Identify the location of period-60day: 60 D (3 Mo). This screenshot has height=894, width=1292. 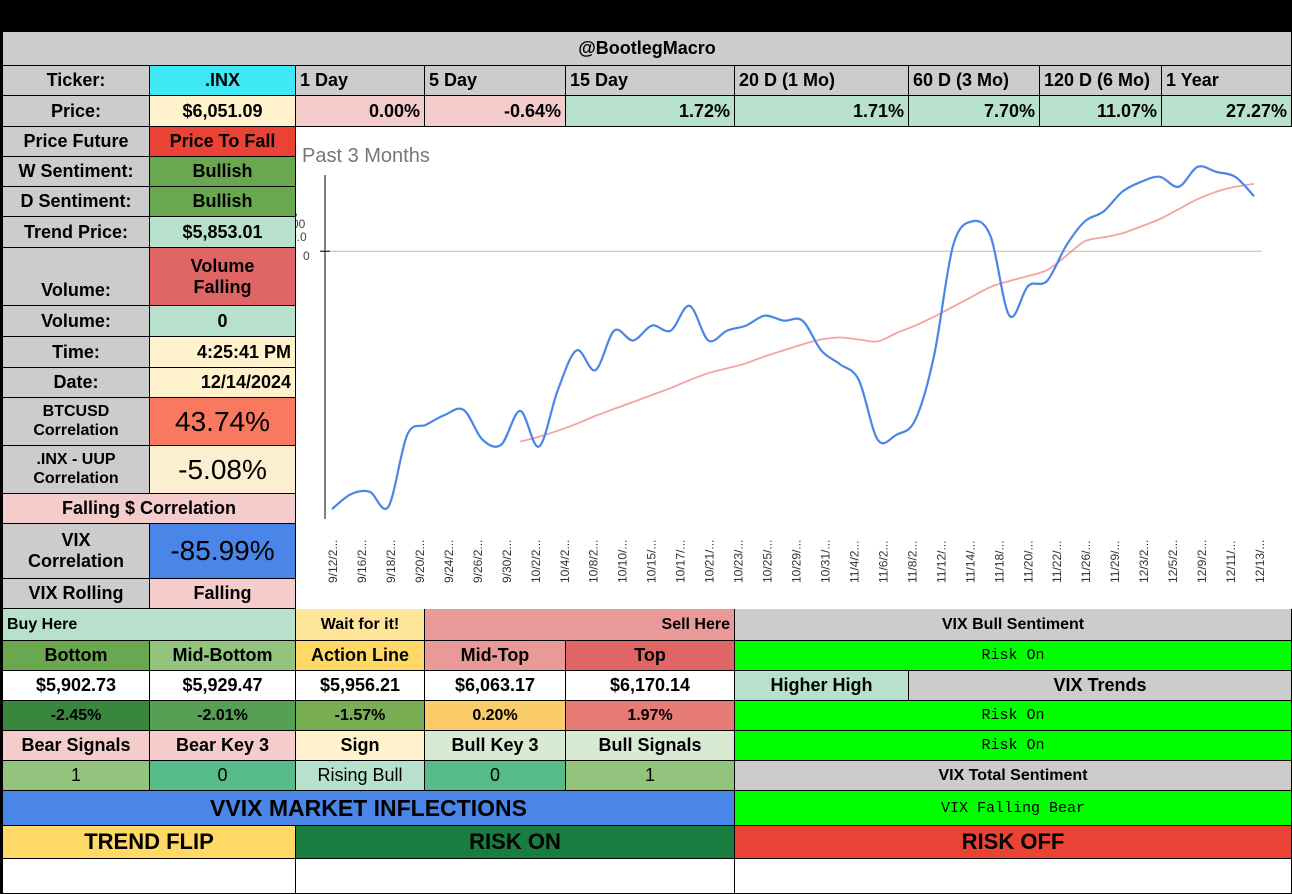
(974, 81).